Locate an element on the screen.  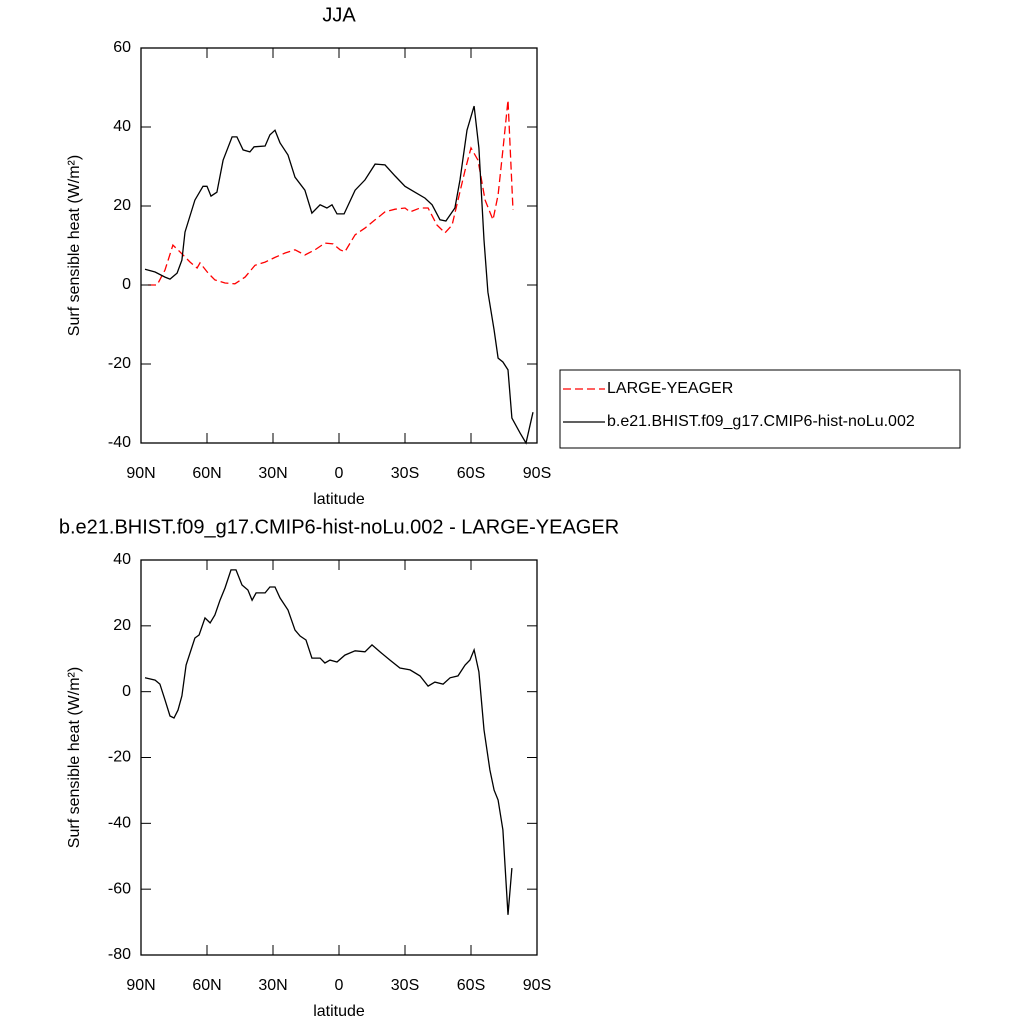
y-tick-label: -80 is located at coordinates (119, 954).